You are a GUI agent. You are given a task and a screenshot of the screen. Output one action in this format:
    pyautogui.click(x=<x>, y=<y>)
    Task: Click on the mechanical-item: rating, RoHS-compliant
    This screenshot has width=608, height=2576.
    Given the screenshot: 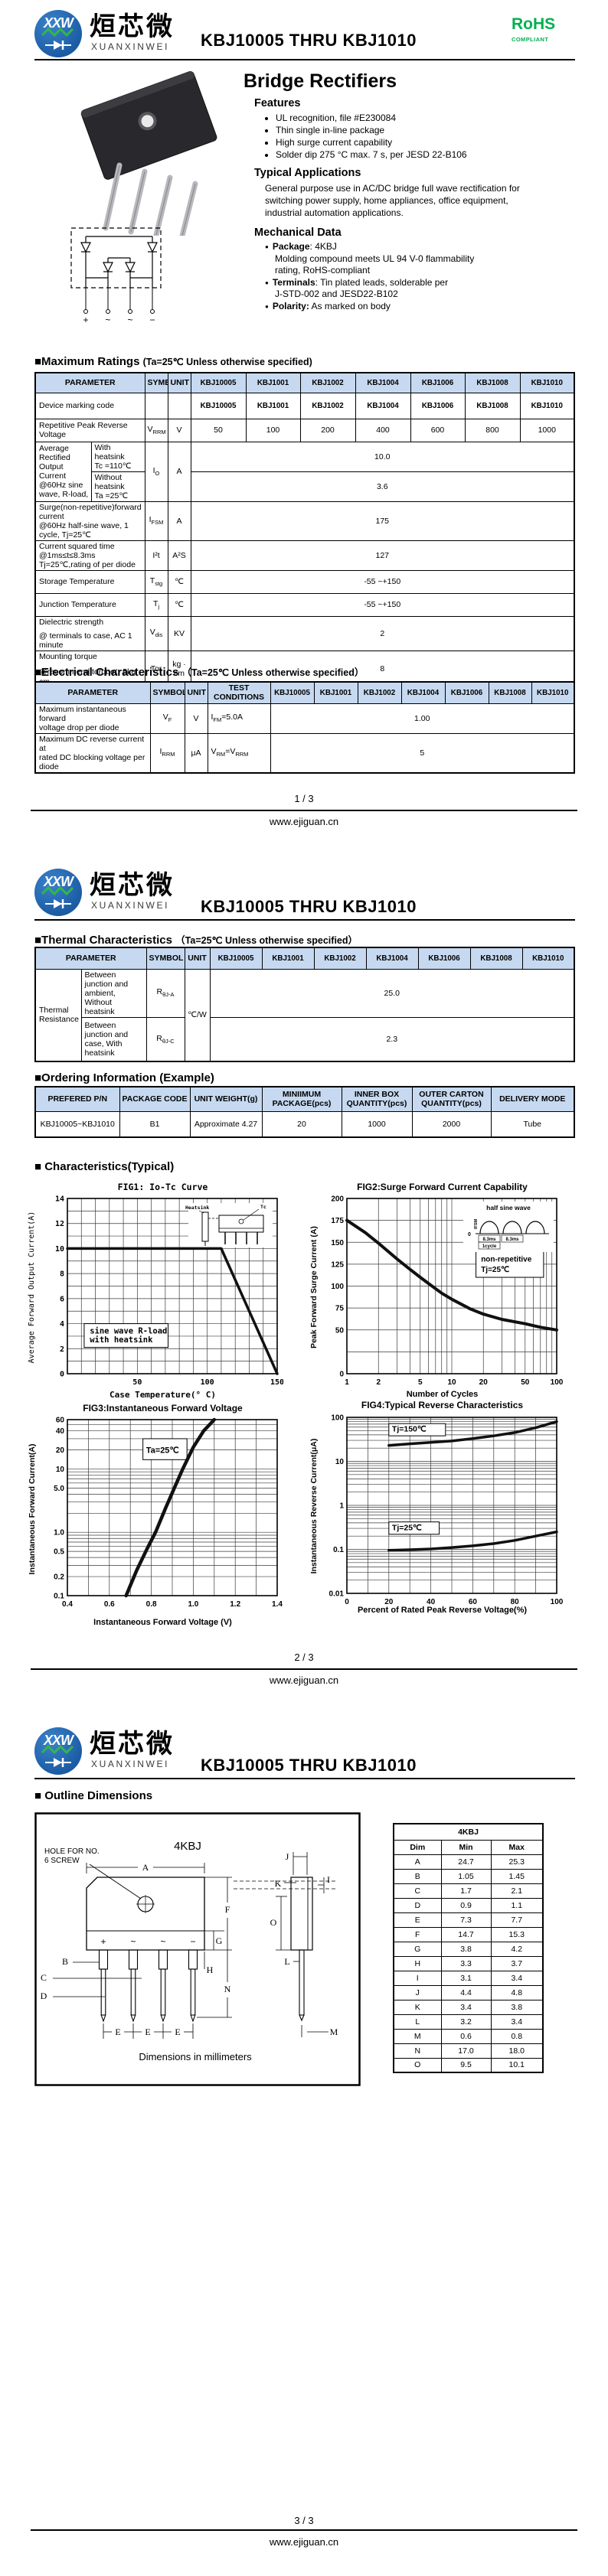 What is the action you would take?
    pyautogui.click(x=323, y=270)
    